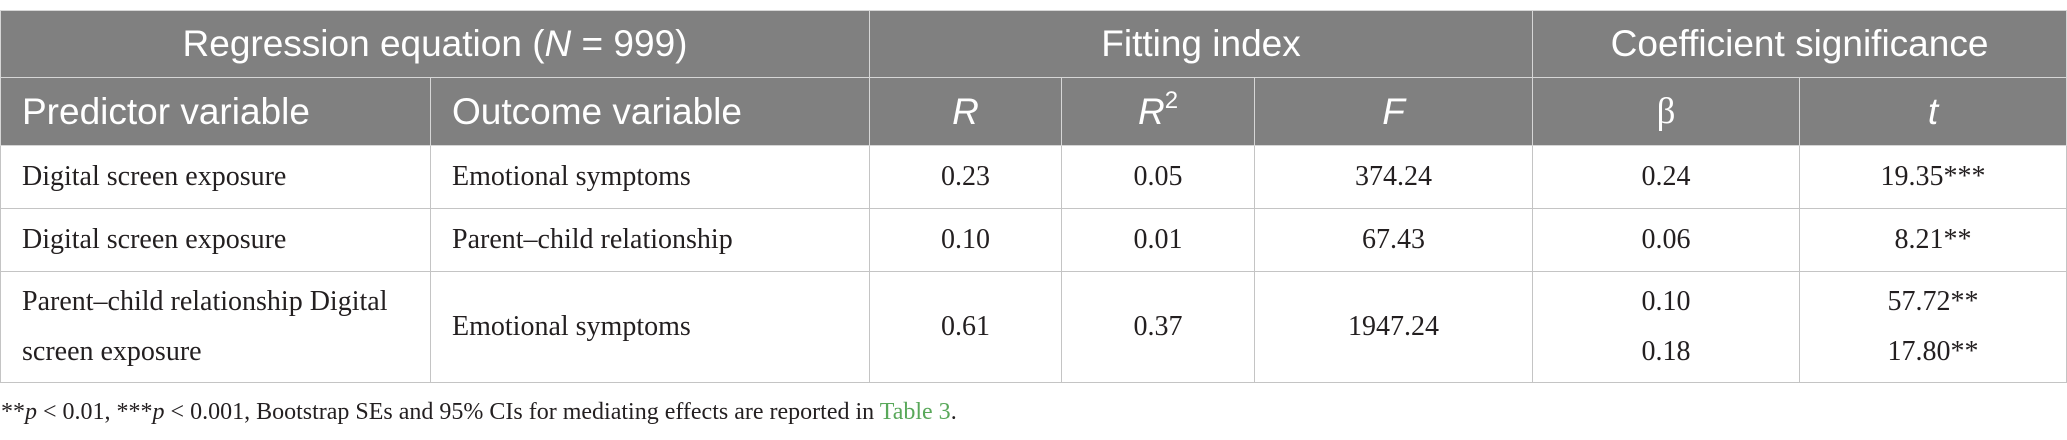 The image size is (2067, 440). I want to click on cell-r: 0.61, so click(965, 327).